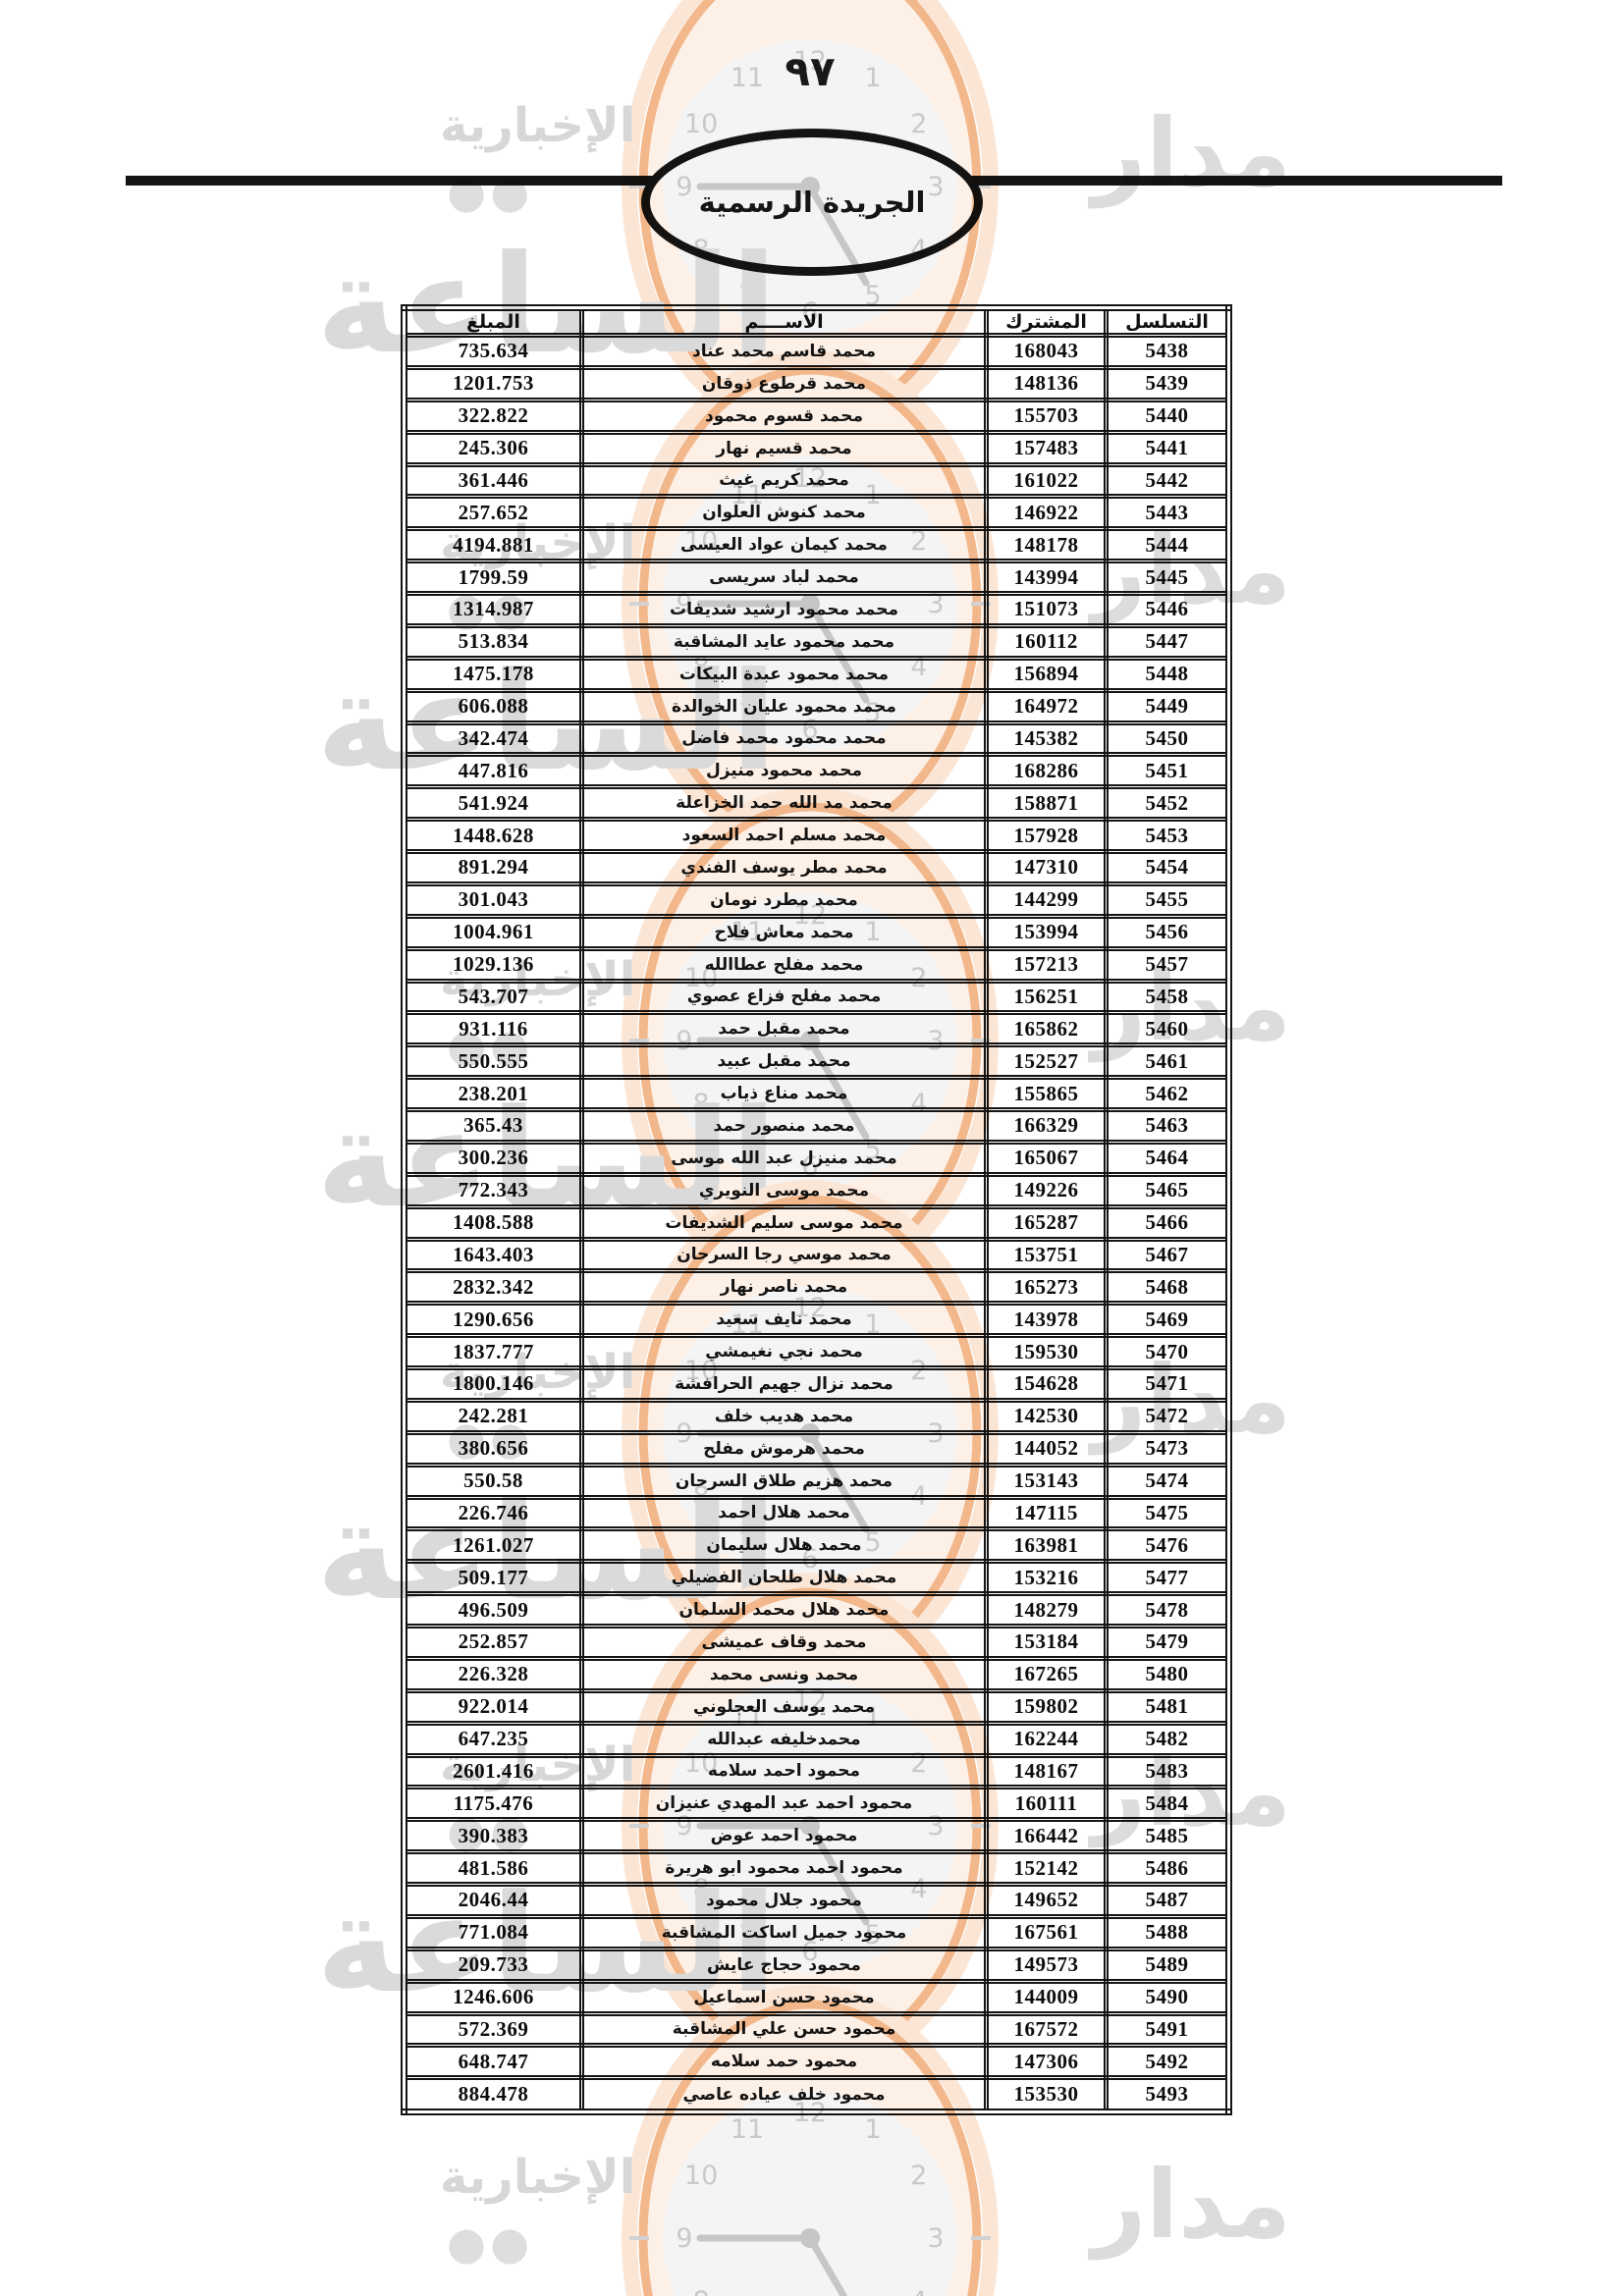  Describe the element at coordinates (701, 2176) in the screenshot. I see `svg-text: 10` at that location.